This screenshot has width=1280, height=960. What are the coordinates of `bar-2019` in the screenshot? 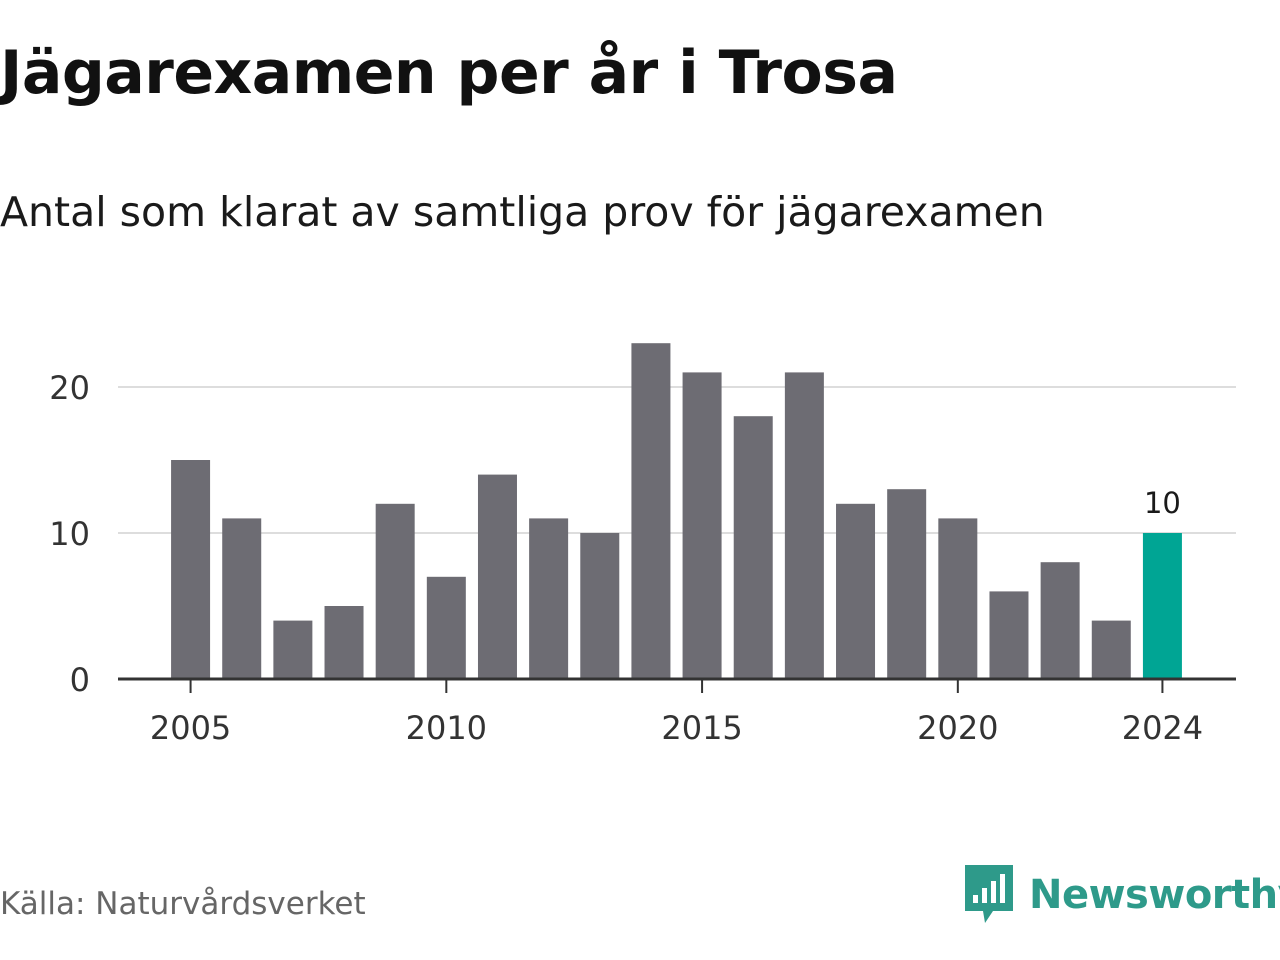 It's located at (907, 584).